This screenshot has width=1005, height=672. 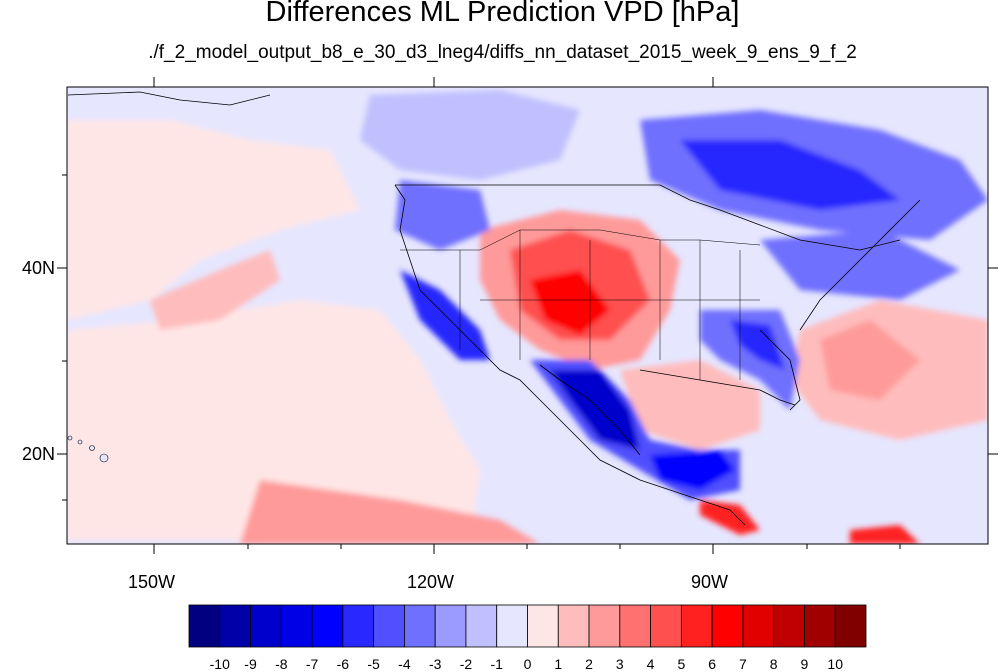 I want to click on colorbar-tick-label: -6, so click(x=343, y=664).